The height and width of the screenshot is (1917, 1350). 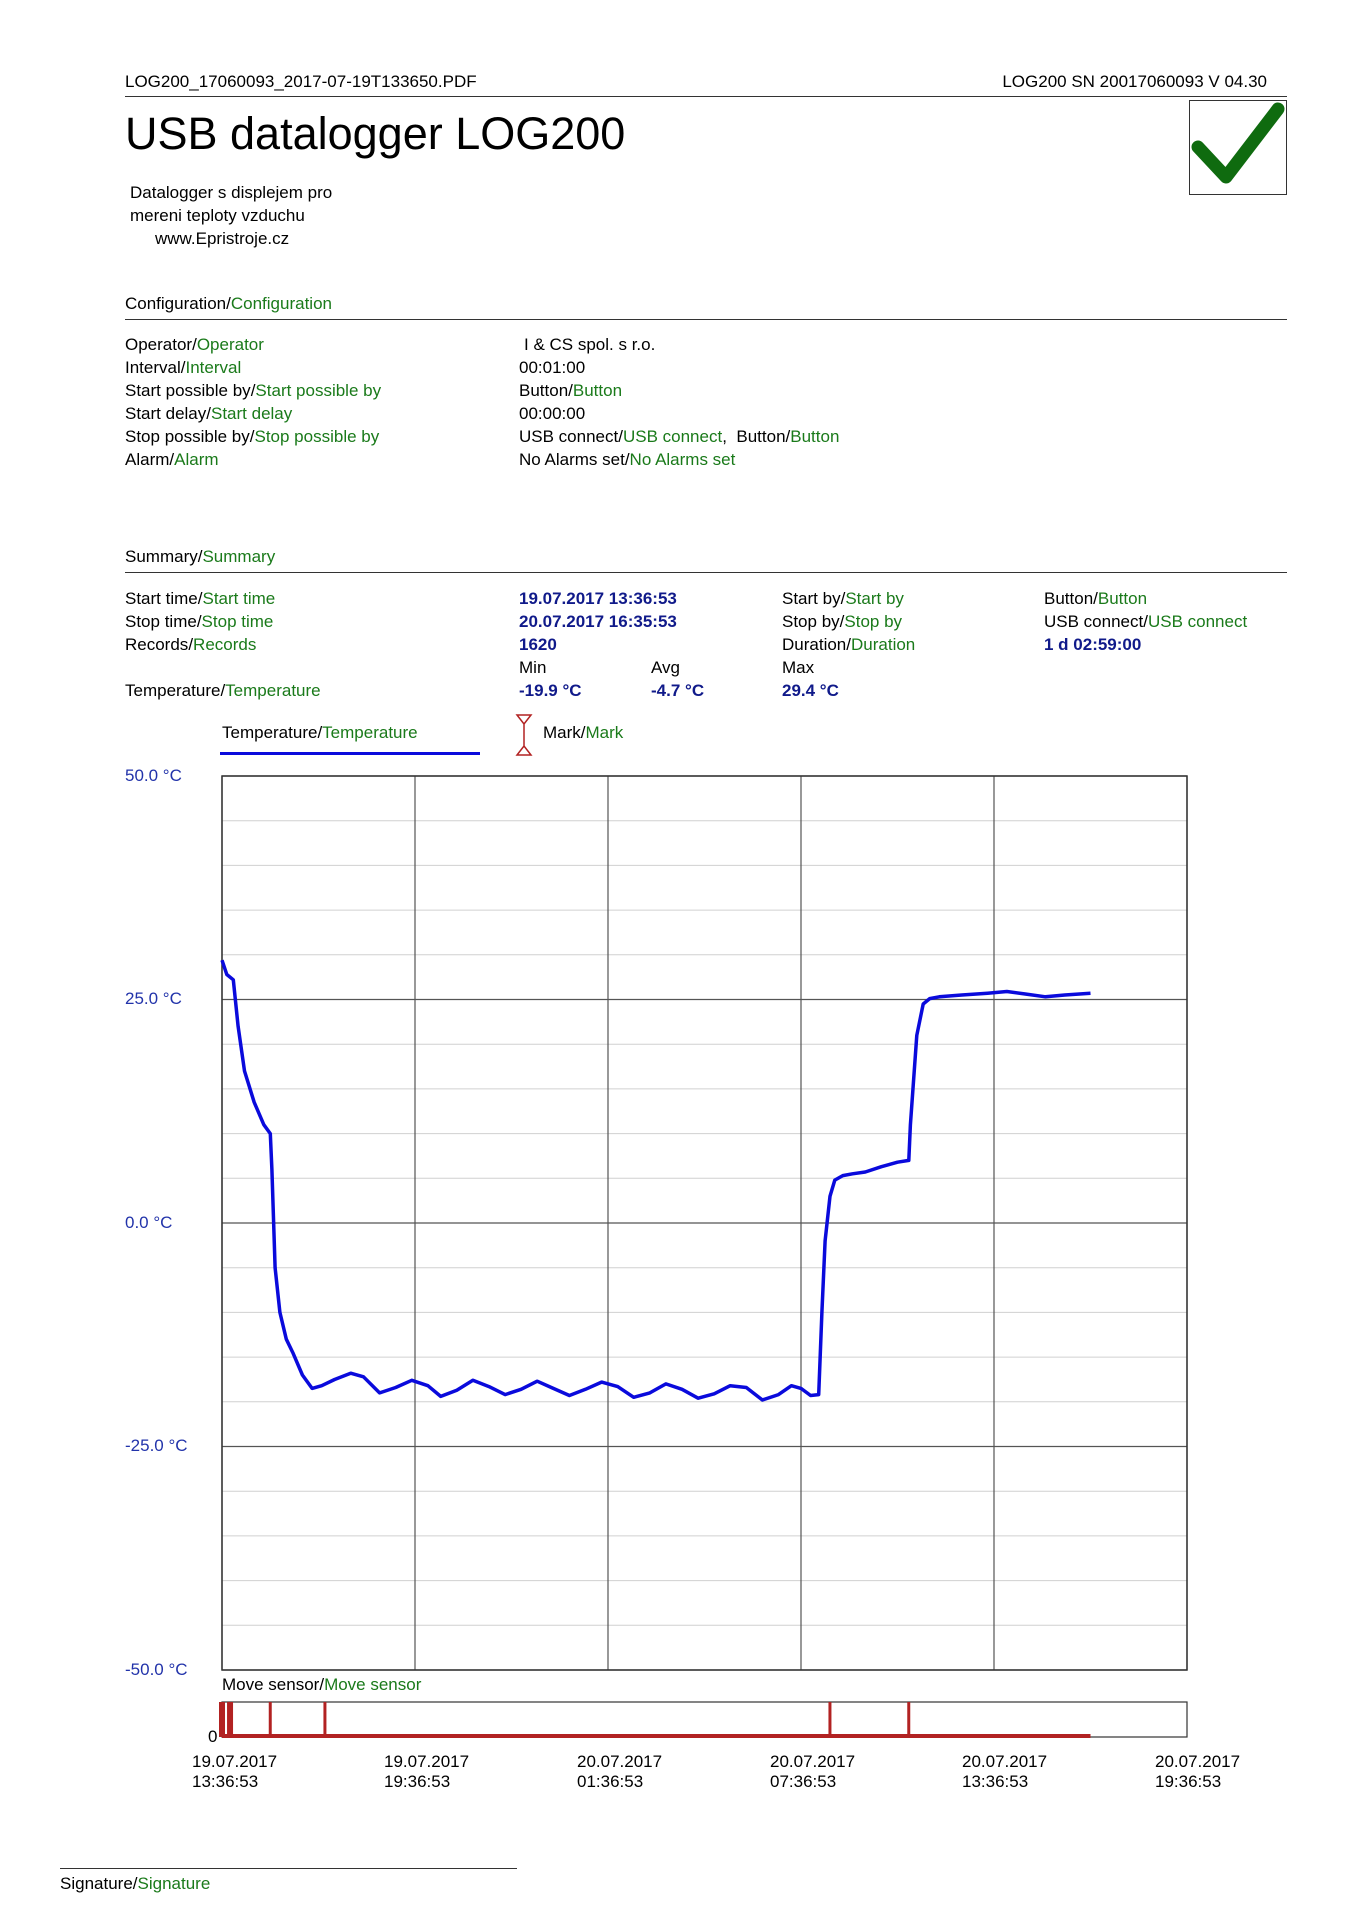 I want to click on summary-label-start-time: Start time/Start time, so click(x=200, y=598).